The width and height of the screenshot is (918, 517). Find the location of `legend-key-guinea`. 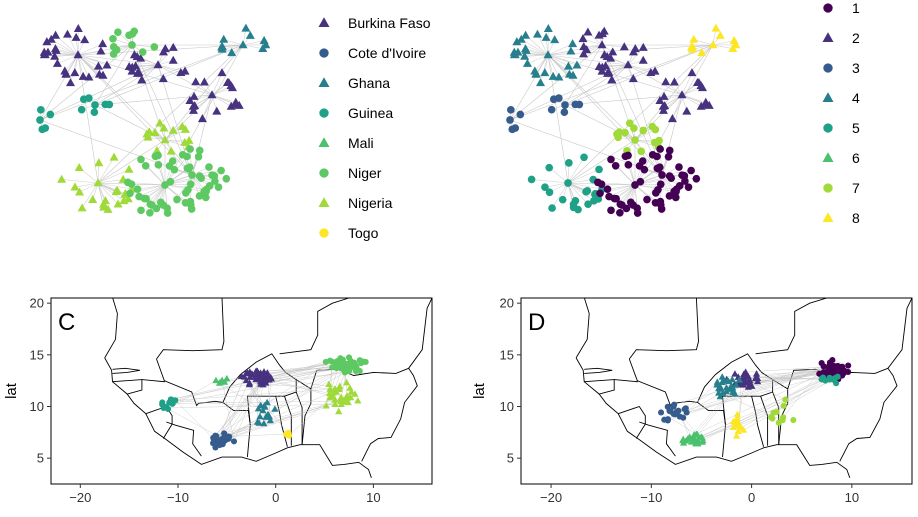

legend-key-guinea is located at coordinates (324, 113).